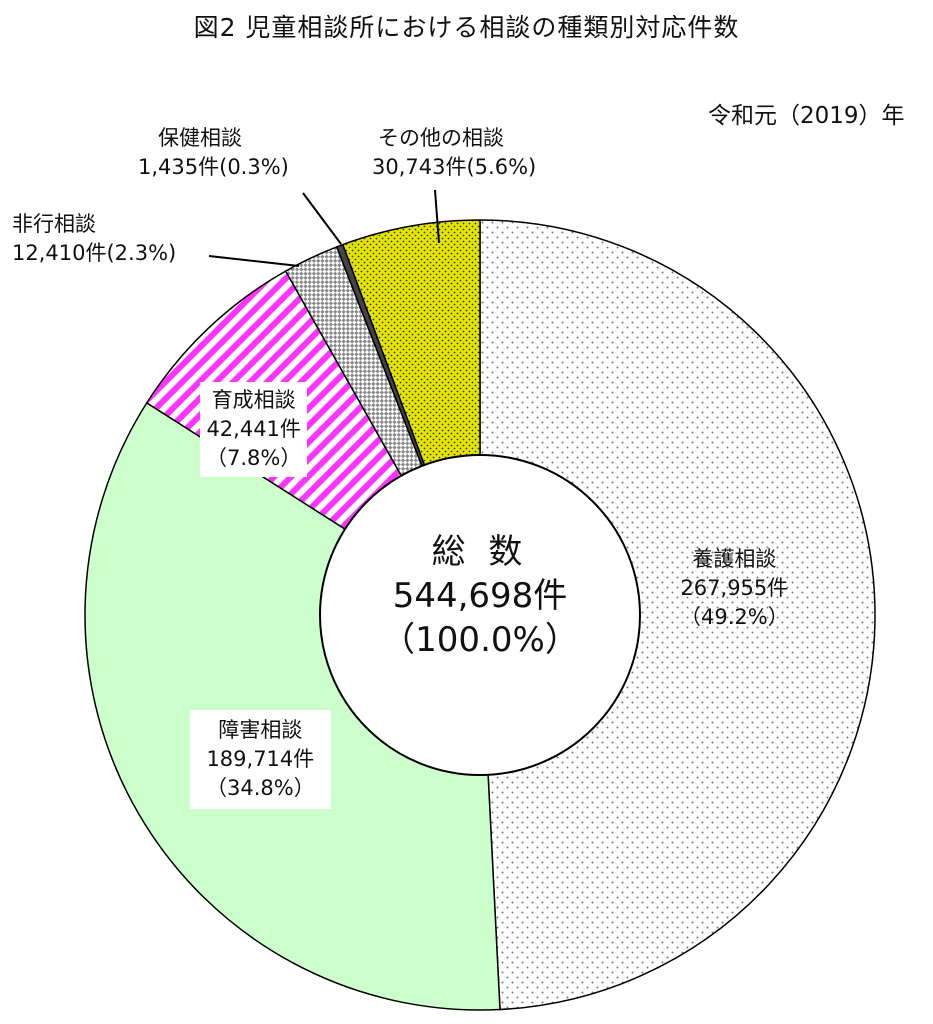 Image resolution: width=933 pixels, height=1024 pixels. I want to click on center-total-count: 544,698件, so click(480, 596).